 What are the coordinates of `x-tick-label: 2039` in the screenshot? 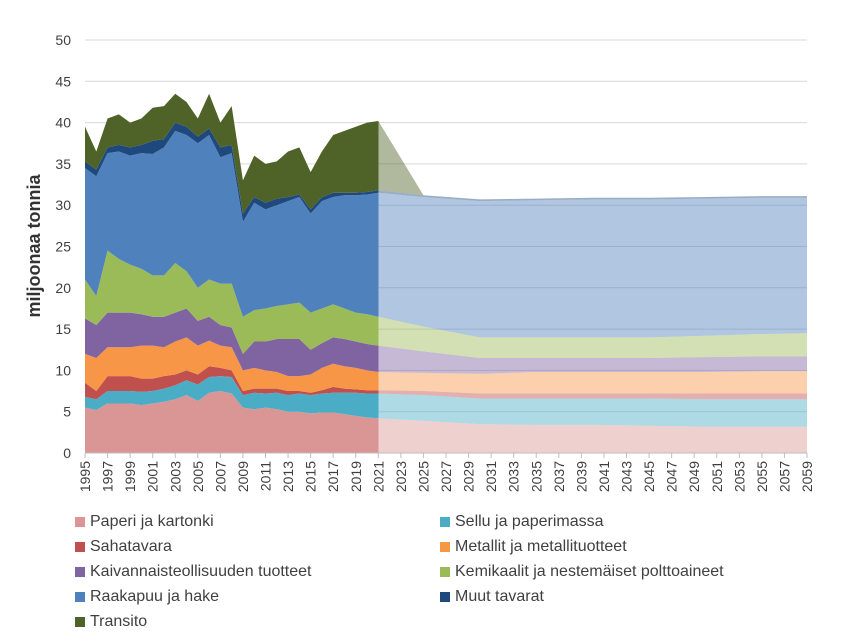 It's located at (581, 476).